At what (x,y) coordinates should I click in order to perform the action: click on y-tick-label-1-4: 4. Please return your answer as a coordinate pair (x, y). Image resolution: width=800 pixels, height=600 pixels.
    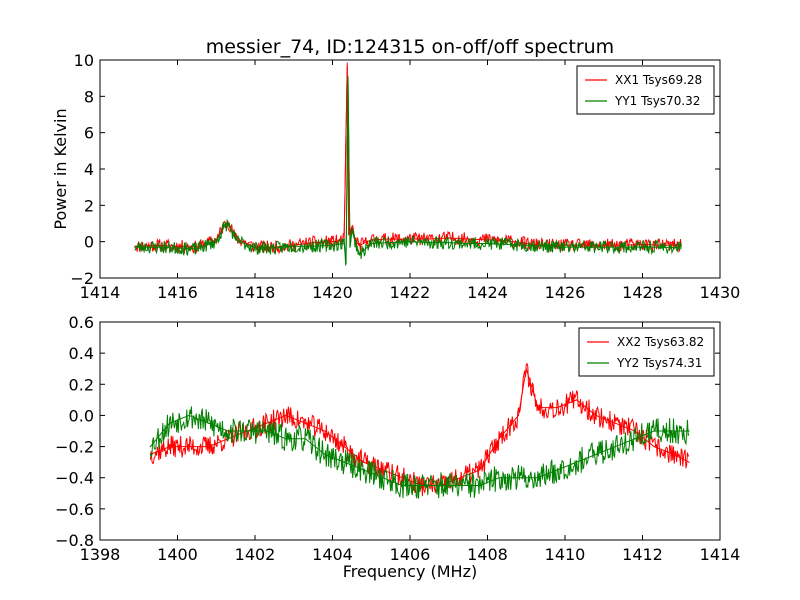
    Looking at the image, I should click on (89, 169).